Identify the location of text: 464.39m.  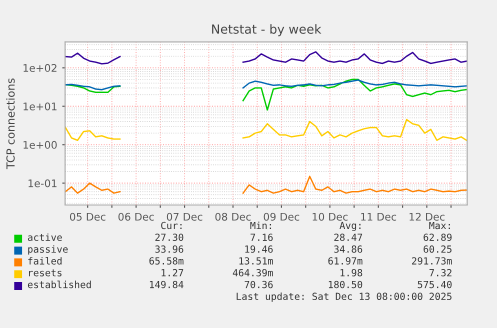
(252, 272).